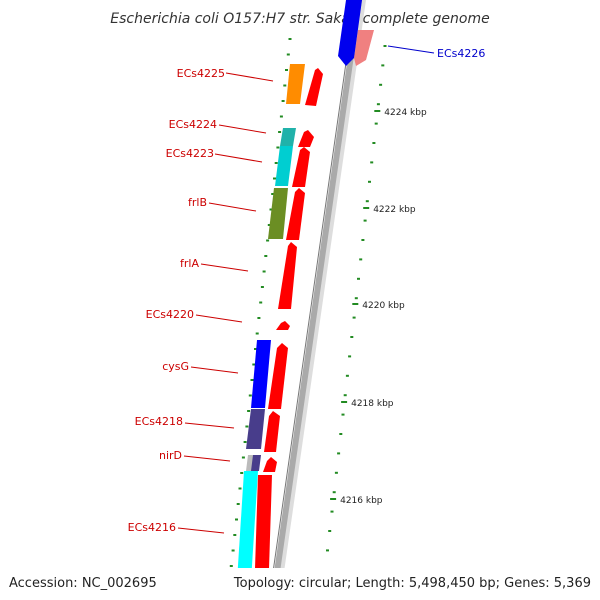 Image resolution: width=600 pixels, height=600 pixels. I want to click on outer-dotted-ring, so click(354, 318).